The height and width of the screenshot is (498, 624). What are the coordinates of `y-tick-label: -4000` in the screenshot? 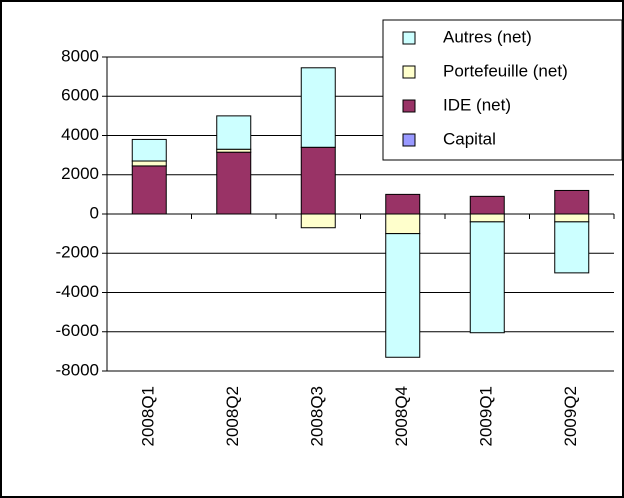 It's located at (77, 291).